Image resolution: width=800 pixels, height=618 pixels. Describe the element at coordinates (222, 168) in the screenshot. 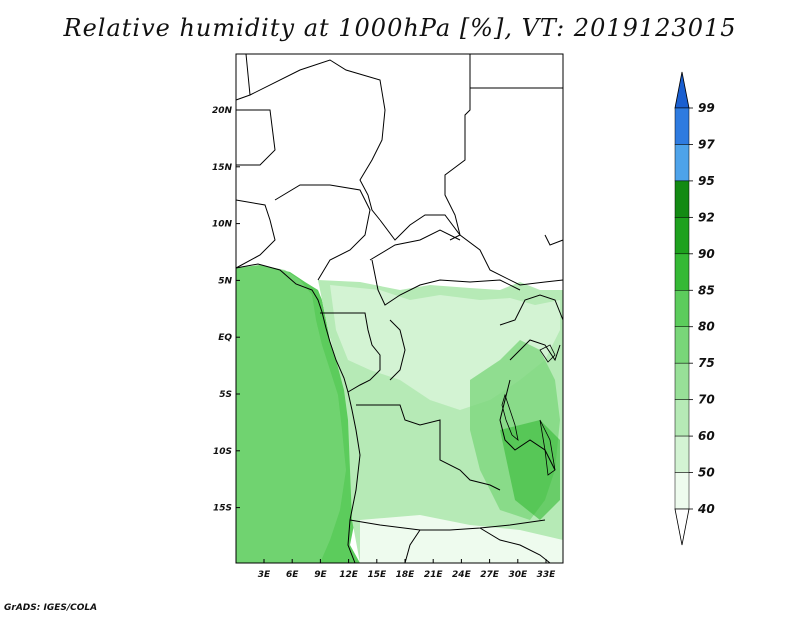

I see `y-tick-label: 15N` at that location.